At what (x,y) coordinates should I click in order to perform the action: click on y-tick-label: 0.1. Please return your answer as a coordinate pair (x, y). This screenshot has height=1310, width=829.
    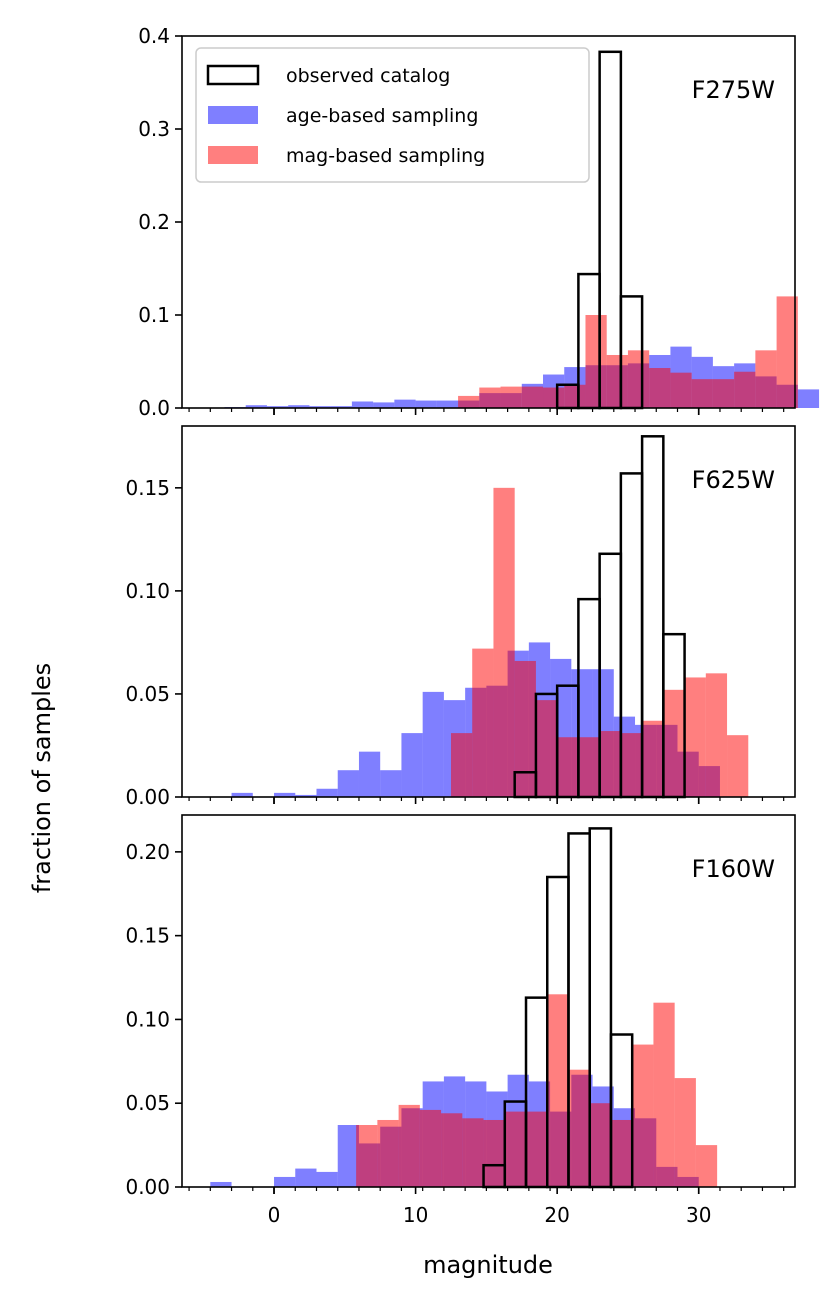
    Looking at the image, I should click on (154, 315).